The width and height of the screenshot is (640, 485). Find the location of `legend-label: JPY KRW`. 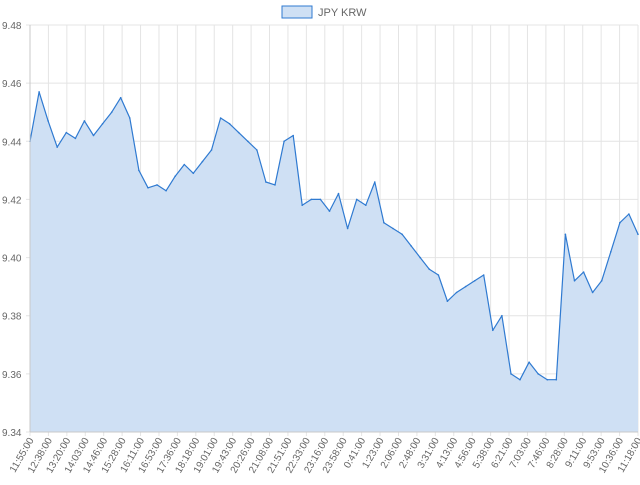

legend-label: JPY KRW is located at coordinates (342, 13).